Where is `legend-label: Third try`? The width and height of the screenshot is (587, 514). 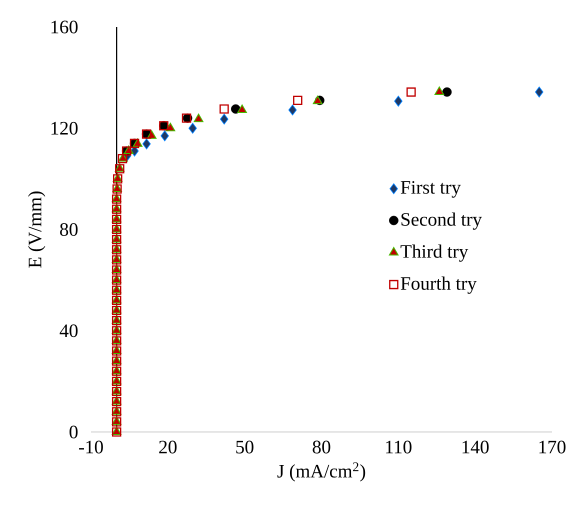
legend-label: Third try is located at coordinates (434, 253).